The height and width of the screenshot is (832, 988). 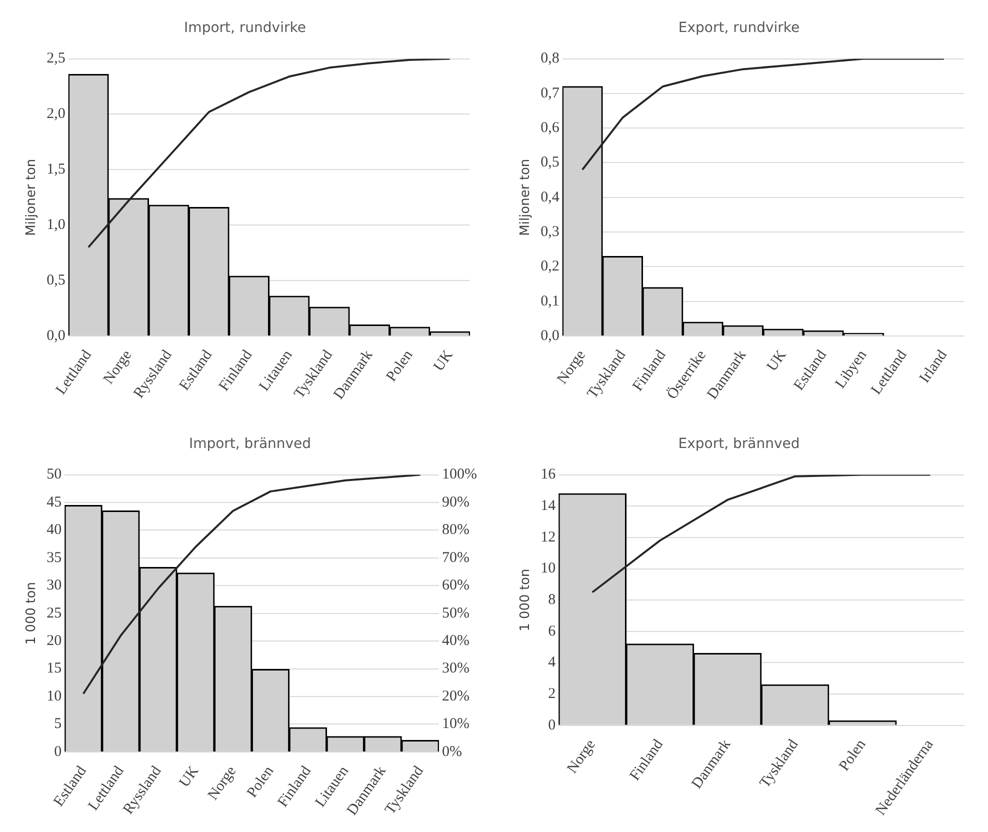 I want to click on y-tick-label: 6, so click(x=552, y=631).